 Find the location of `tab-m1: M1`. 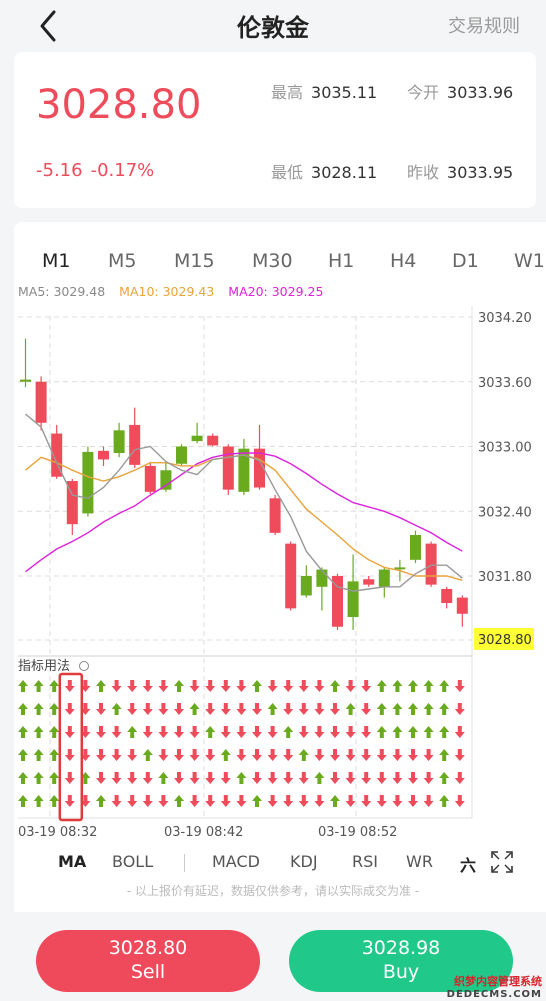

tab-m1: M1 is located at coordinates (56, 261).